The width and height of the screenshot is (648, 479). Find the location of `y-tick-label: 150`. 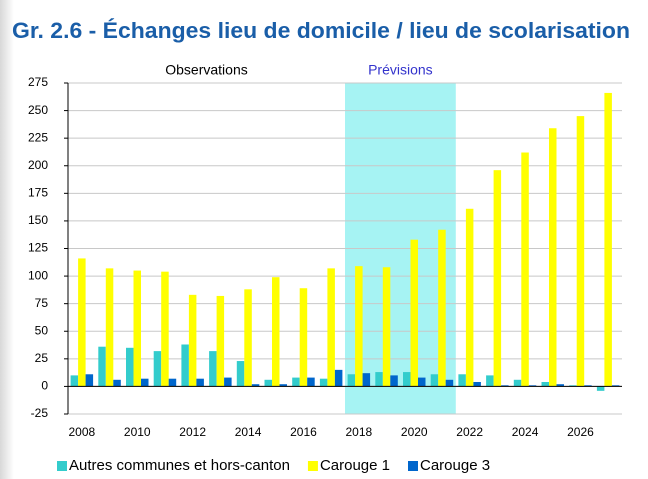

y-tick-label: 150 is located at coordinates (38, 220).